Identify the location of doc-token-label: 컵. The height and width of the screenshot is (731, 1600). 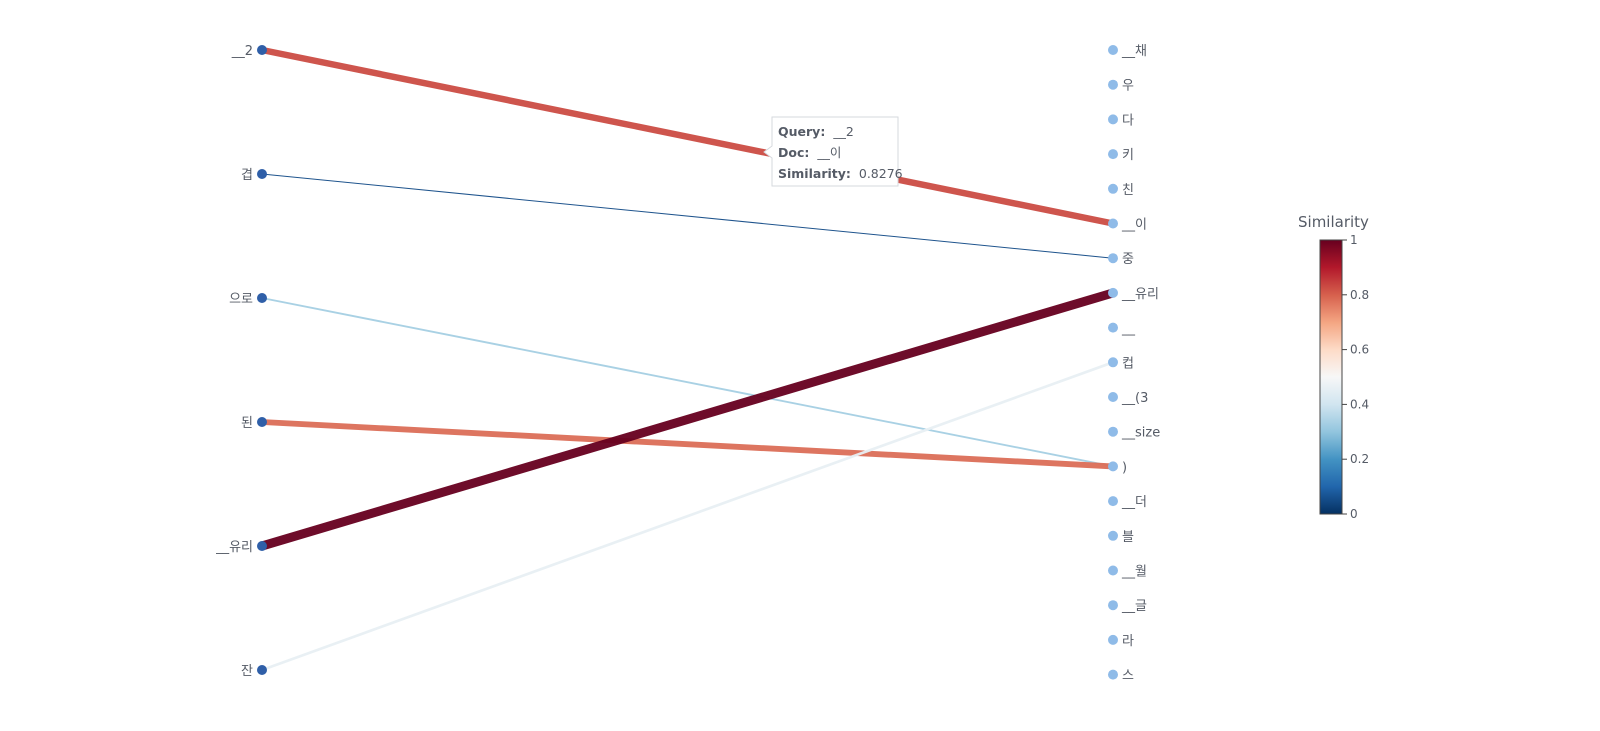
(1128, 363).